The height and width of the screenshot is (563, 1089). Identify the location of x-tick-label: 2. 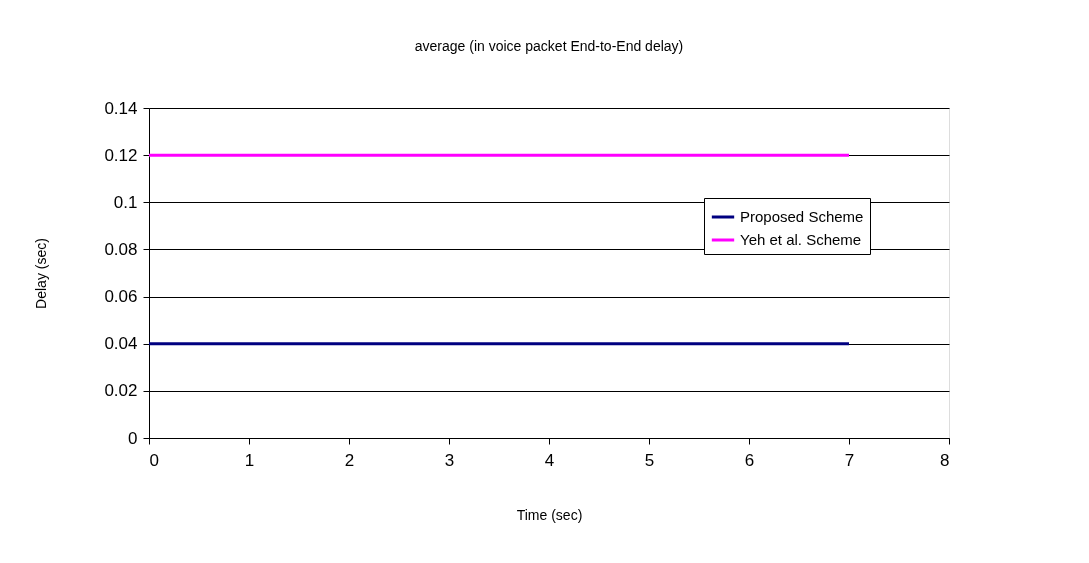
(349, 460).